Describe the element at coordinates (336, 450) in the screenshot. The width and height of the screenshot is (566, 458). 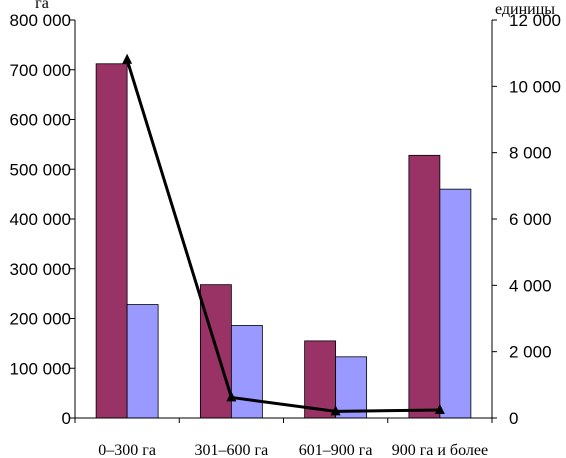
I see `category-label-3: 601–900 га` at that location.